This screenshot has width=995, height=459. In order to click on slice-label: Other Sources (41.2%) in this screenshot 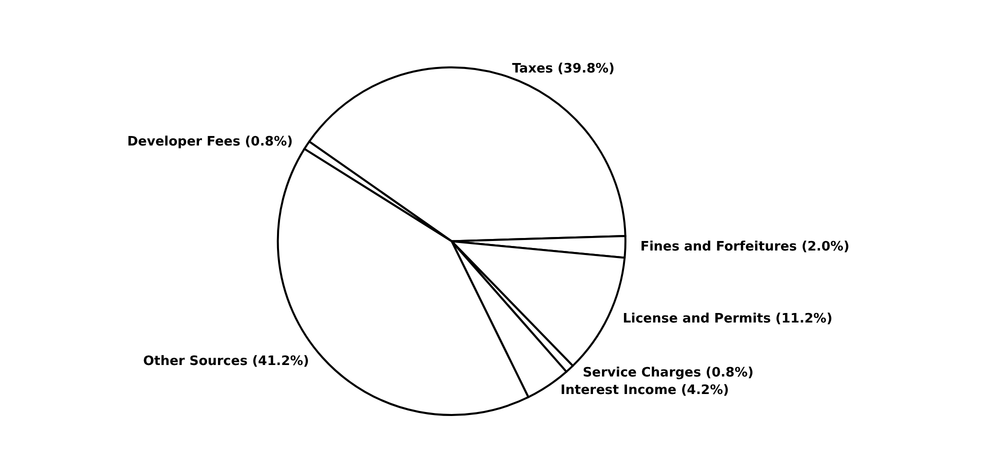, I will do `click(226, 362)`.